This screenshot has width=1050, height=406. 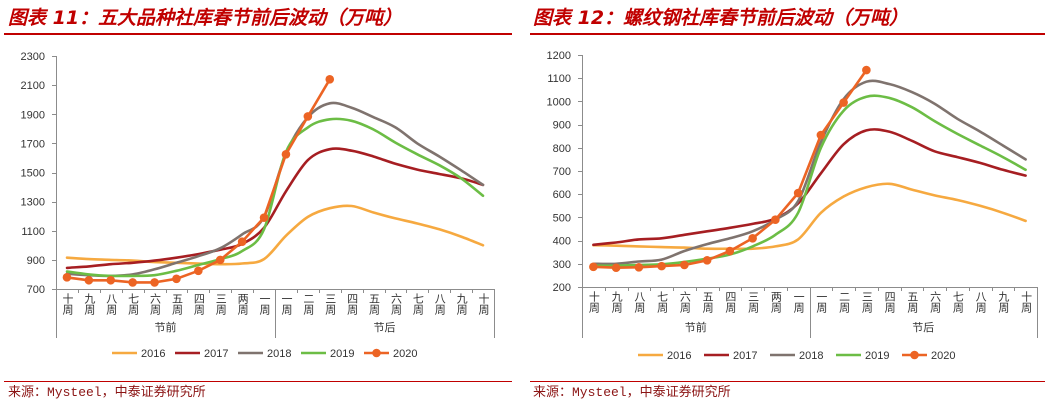 I want to click on y-axis: 700 900 1100 1300 1500 1700 1900 2100 2300, so click(x=39, y=173).